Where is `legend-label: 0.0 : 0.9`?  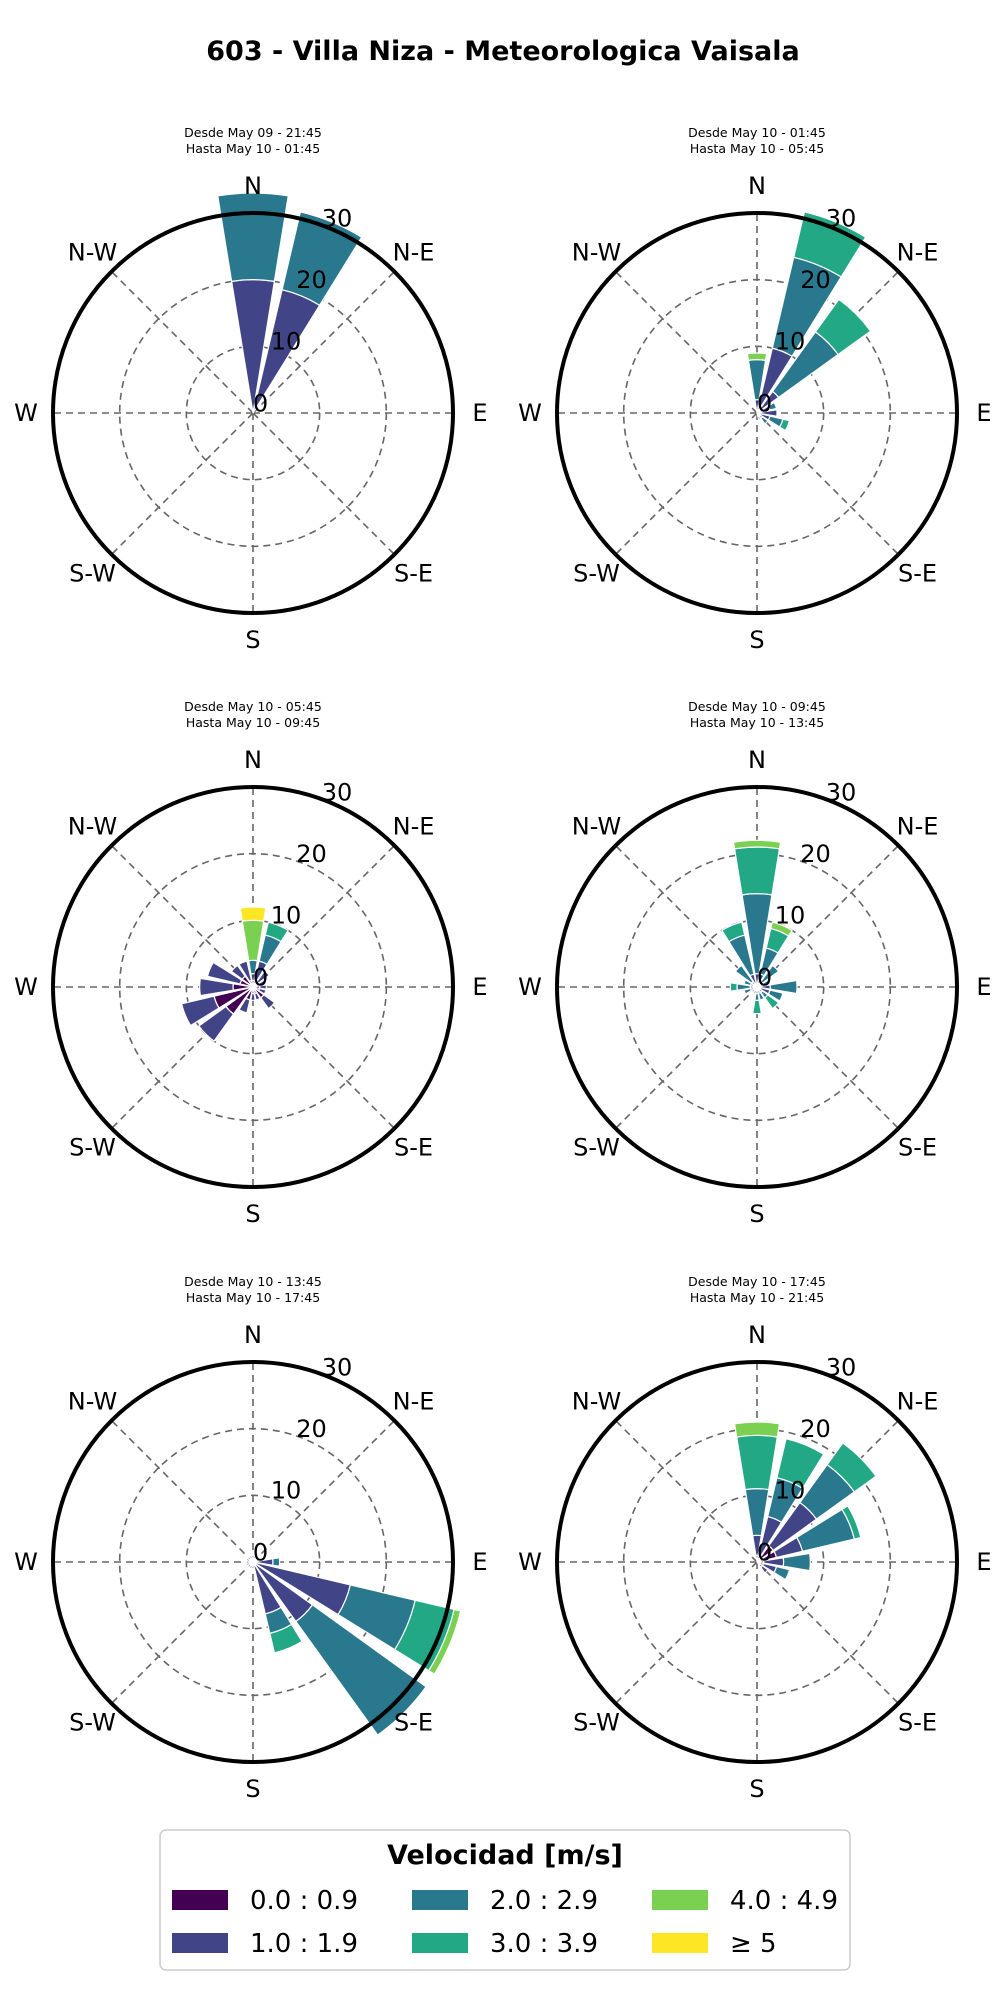 legend-label: 0.0 : 0.9 is located at coordinates (304, 1901).